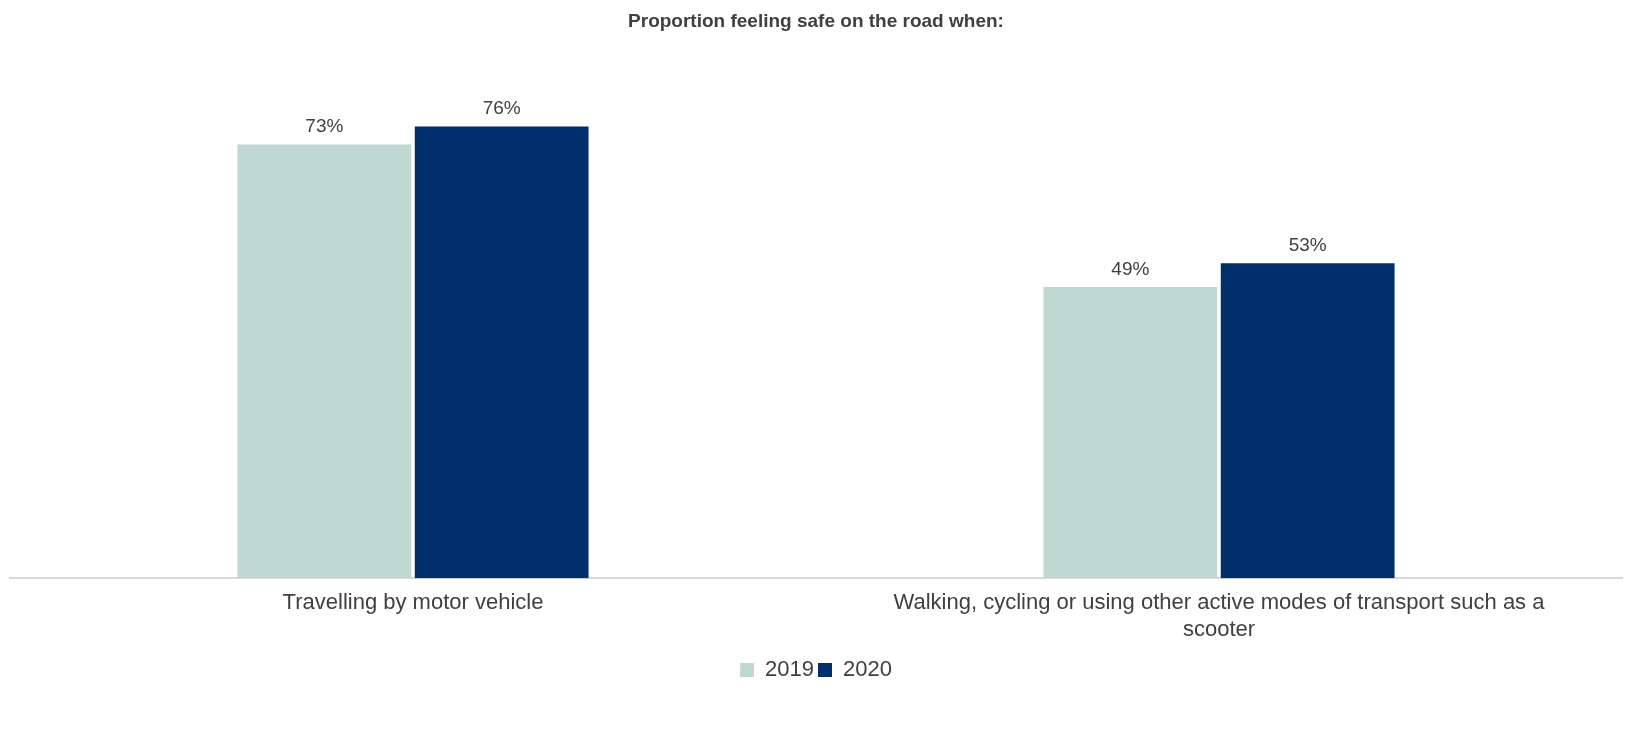 The height and width of the screenshot is (731, 1632). What do you see at coordinates (324, 126) in the screenshot?
I see `data-label: 73%` at bounding box center [324, 126].